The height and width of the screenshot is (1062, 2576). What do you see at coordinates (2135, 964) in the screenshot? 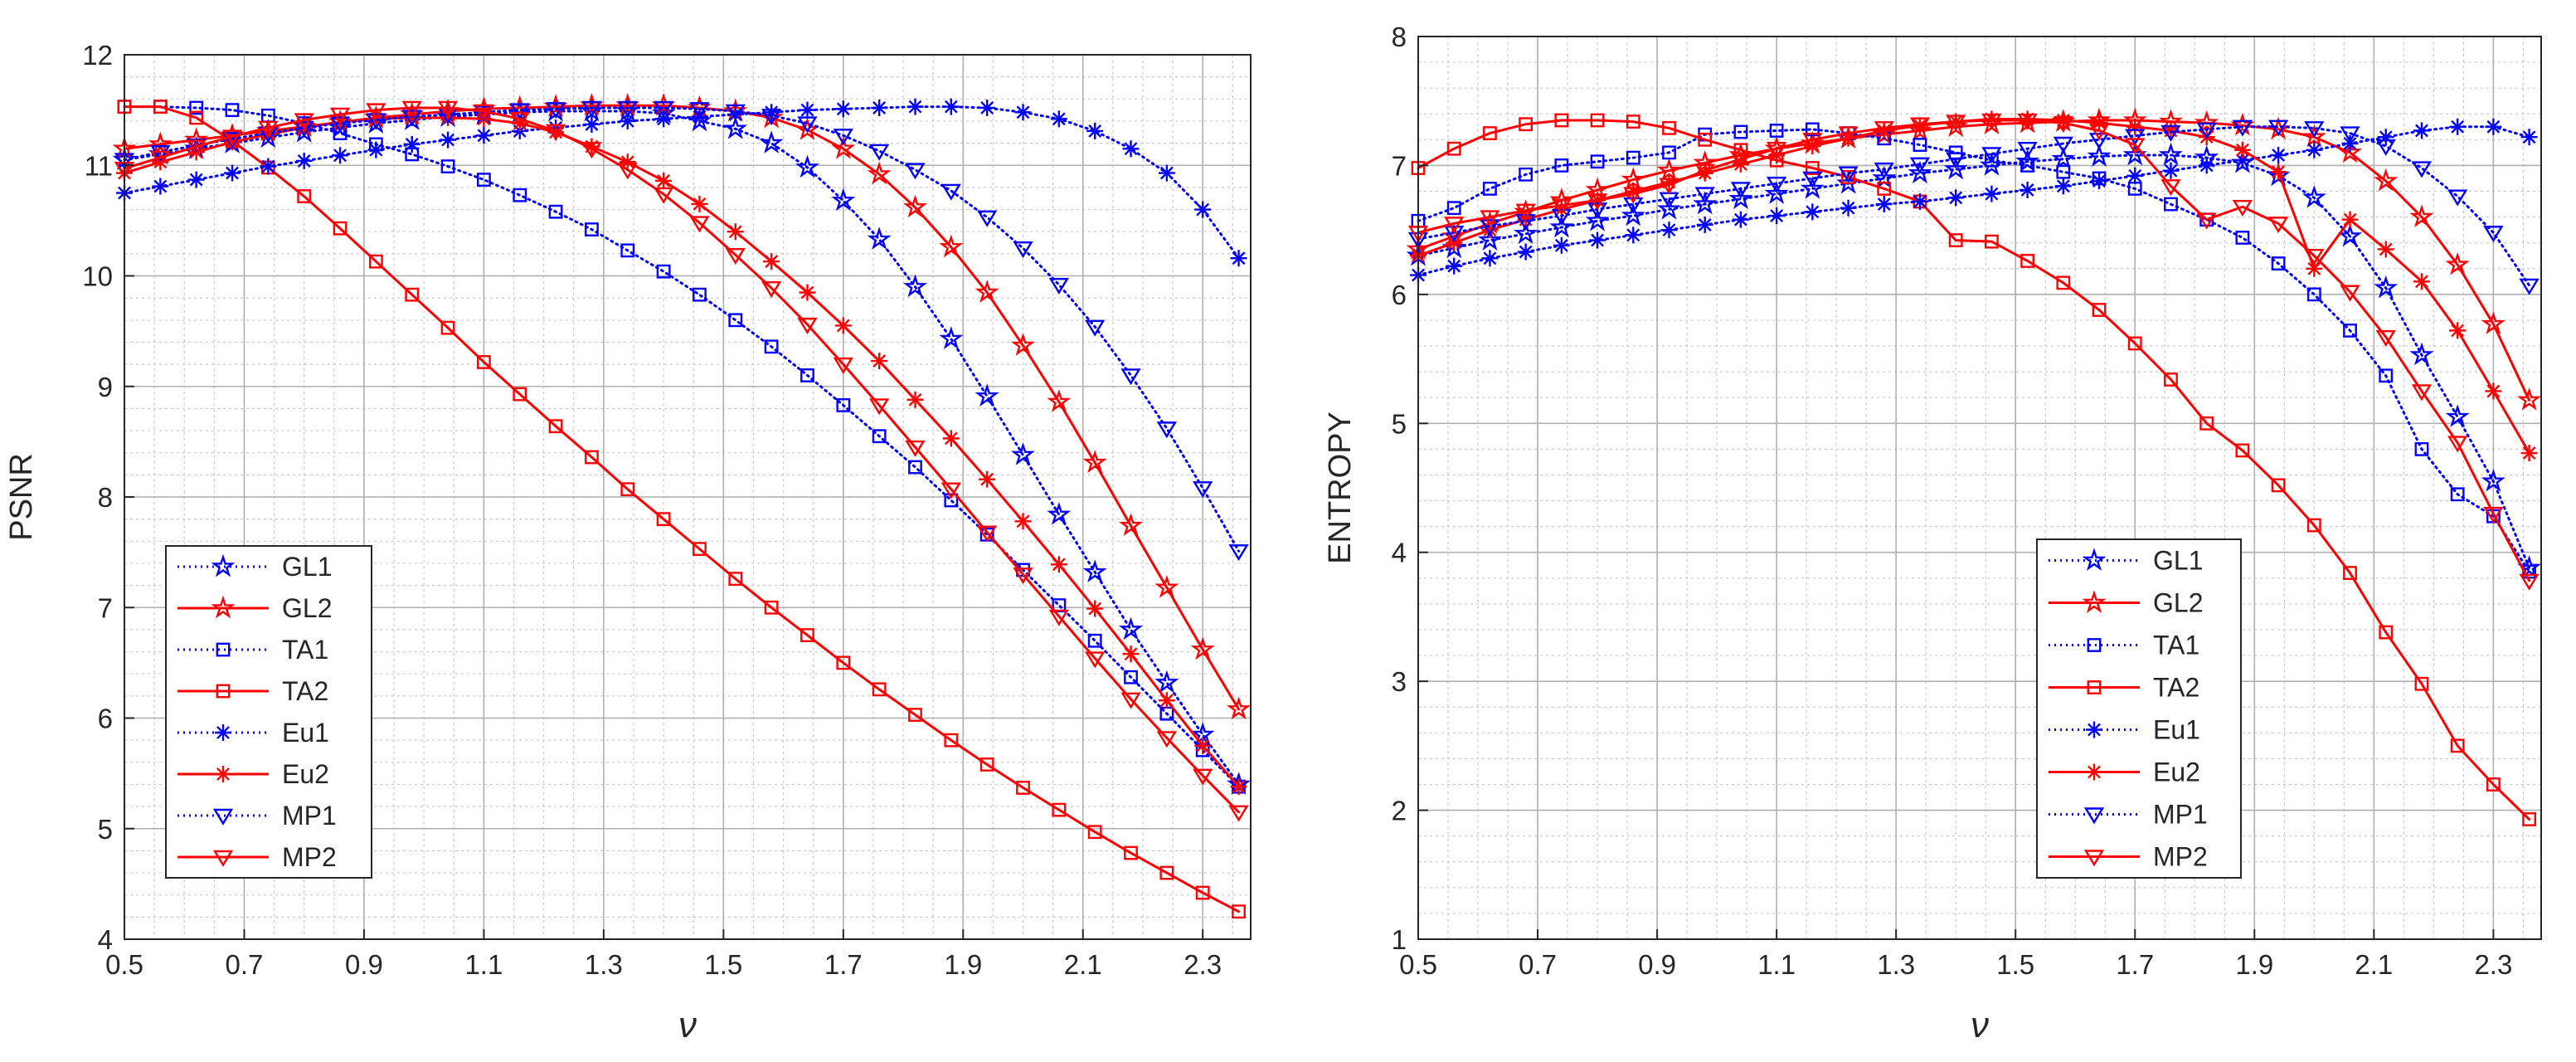
I see `x-tick-label: 1.7` at bounding box center [2135, 964].